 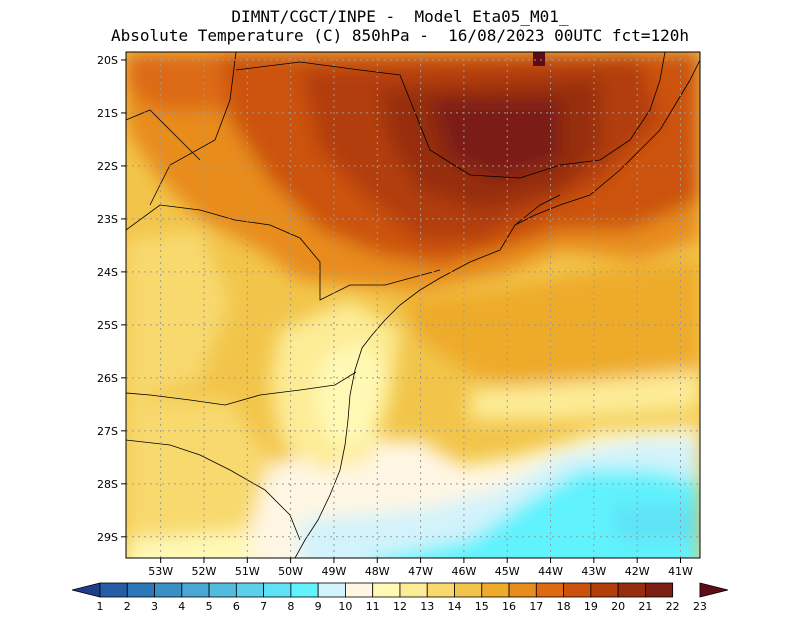 I want to click on border-sp-rj, so click(x=537, y=210).